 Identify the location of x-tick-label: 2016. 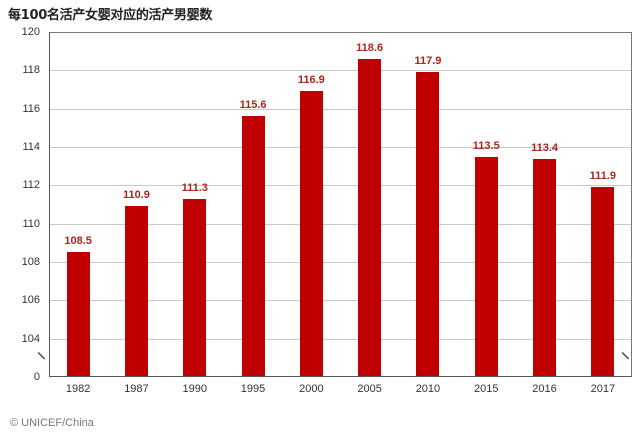
(544, 389).